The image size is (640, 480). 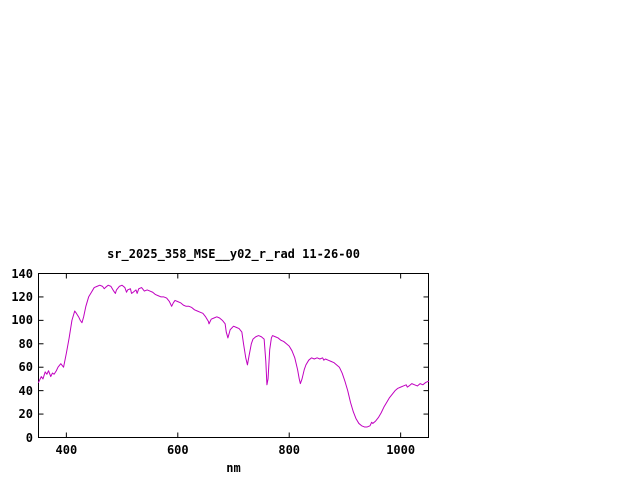 I want to click on x-axis-label: nm, so click(x=233, y=468).